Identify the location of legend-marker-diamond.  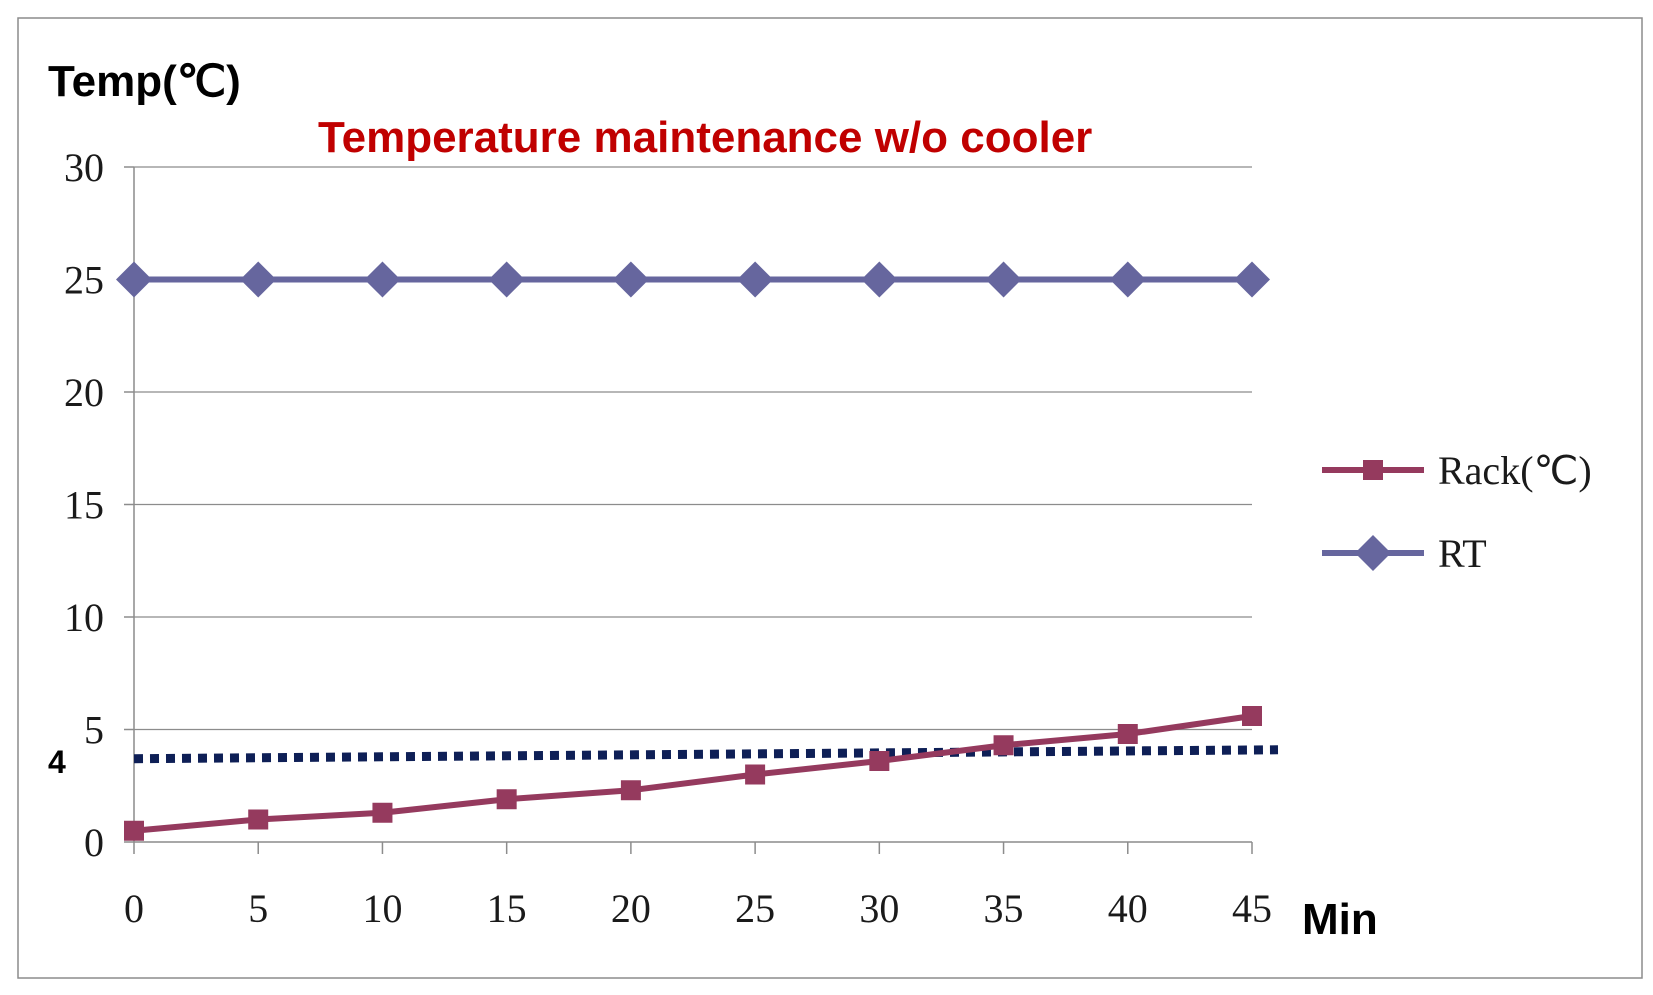
(1373, 553).